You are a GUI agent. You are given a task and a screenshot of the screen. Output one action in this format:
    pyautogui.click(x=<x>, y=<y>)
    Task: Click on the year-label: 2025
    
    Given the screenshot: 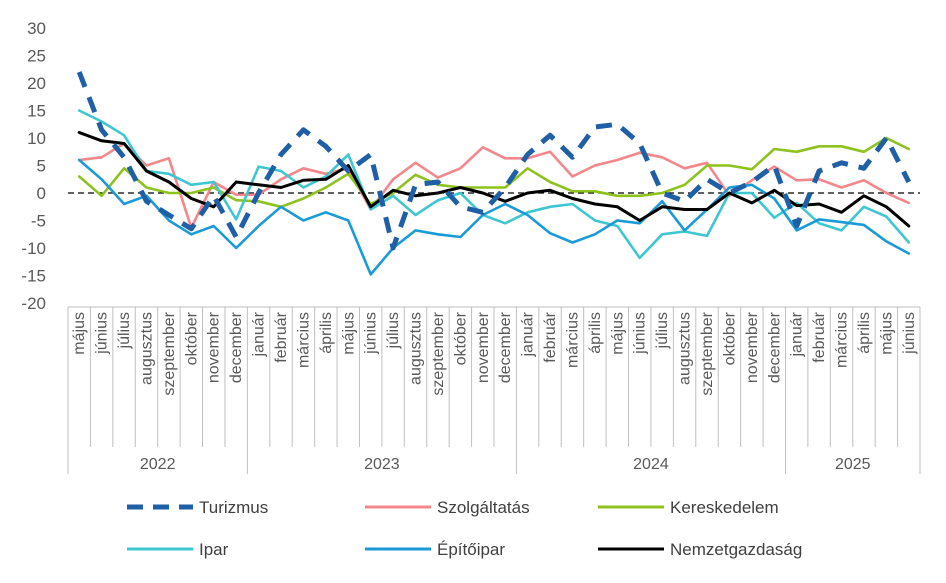 What is the action you would take?
    pyautogui.click(x=853, y=464)
    